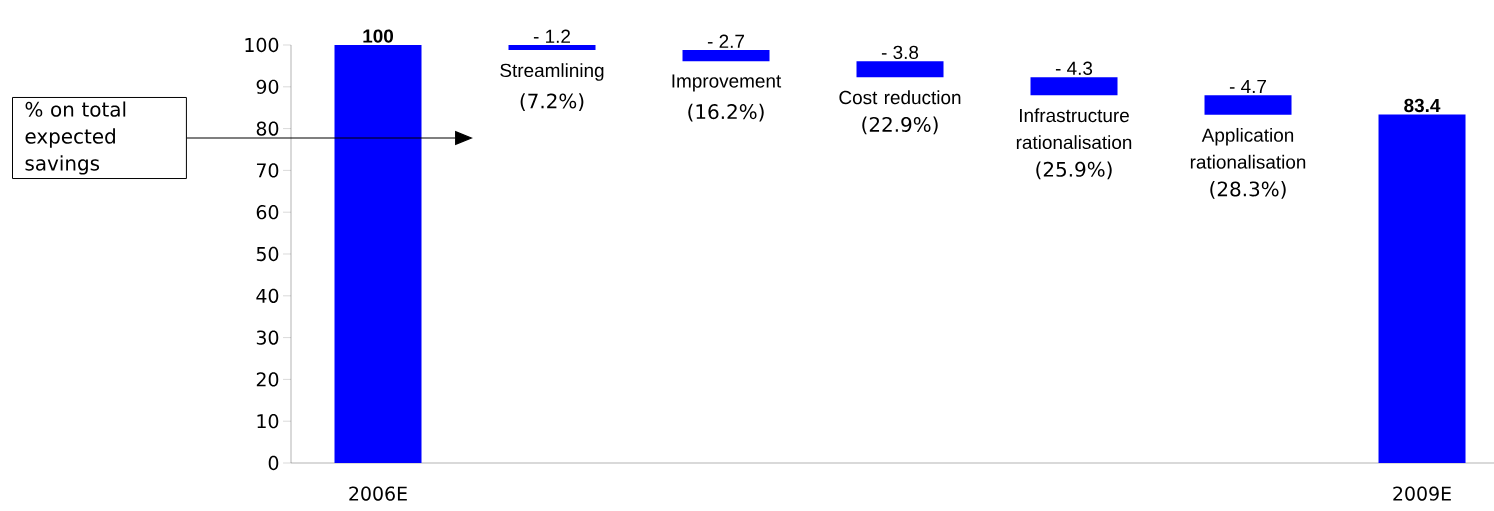 This screenshot has height=511, width=1494. What do you see at coordinates (1074, 68) in the screenshot?
I see `data-label: - 4.3` at bounding box center [1074, 68].